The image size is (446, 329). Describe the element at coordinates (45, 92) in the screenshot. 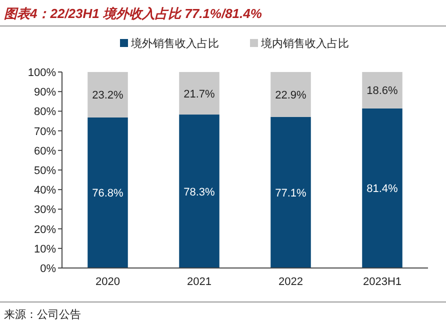

I see `y-tick-label: 90%` at that location.